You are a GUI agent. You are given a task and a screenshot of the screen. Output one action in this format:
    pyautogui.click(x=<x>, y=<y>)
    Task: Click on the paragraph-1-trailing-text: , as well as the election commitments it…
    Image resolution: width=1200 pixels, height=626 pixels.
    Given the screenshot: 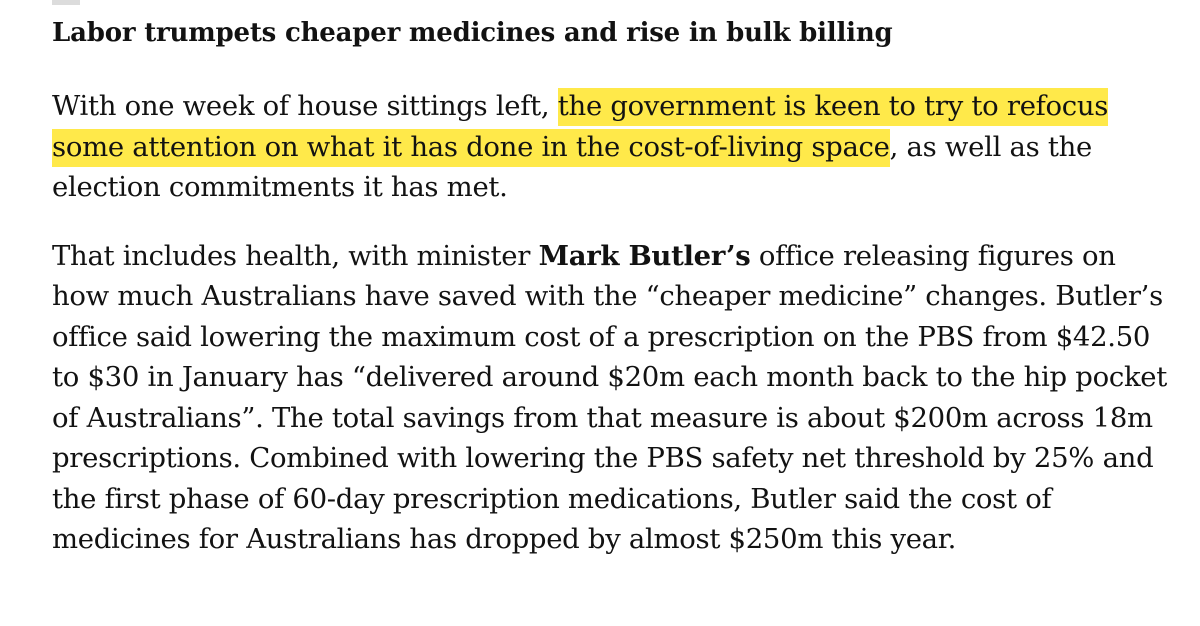 What is the action you would take?
    pyautogui.click(x=572, y=167)
    